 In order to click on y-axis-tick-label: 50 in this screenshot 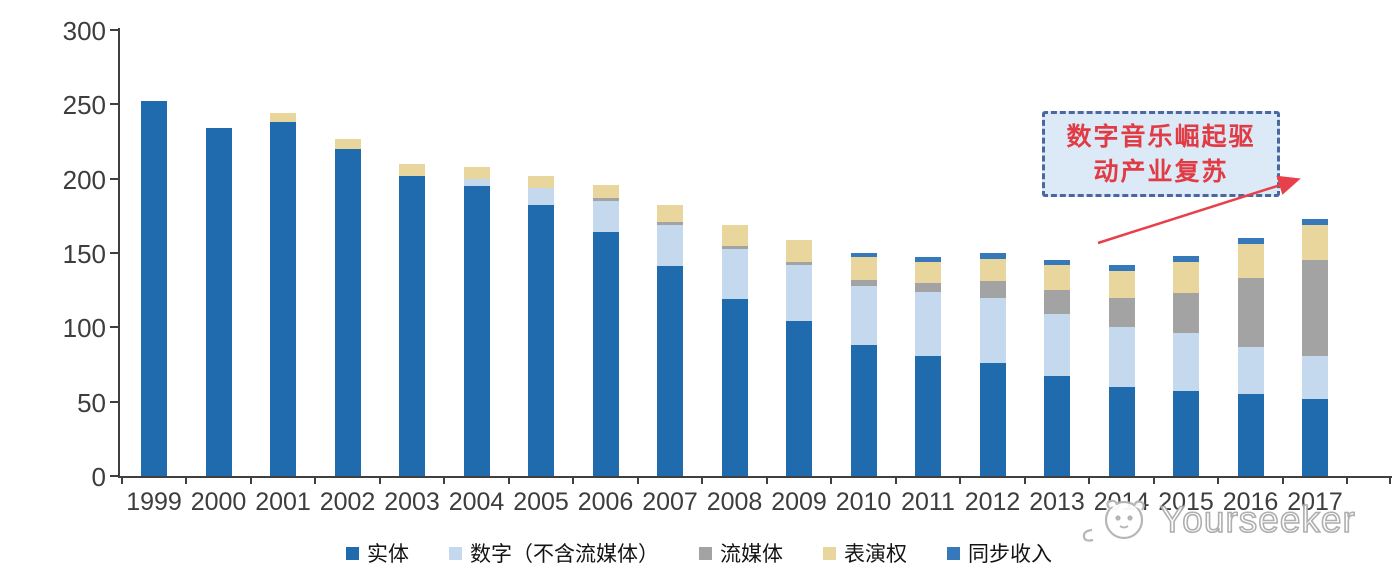, I will do `click(91, 402)`.